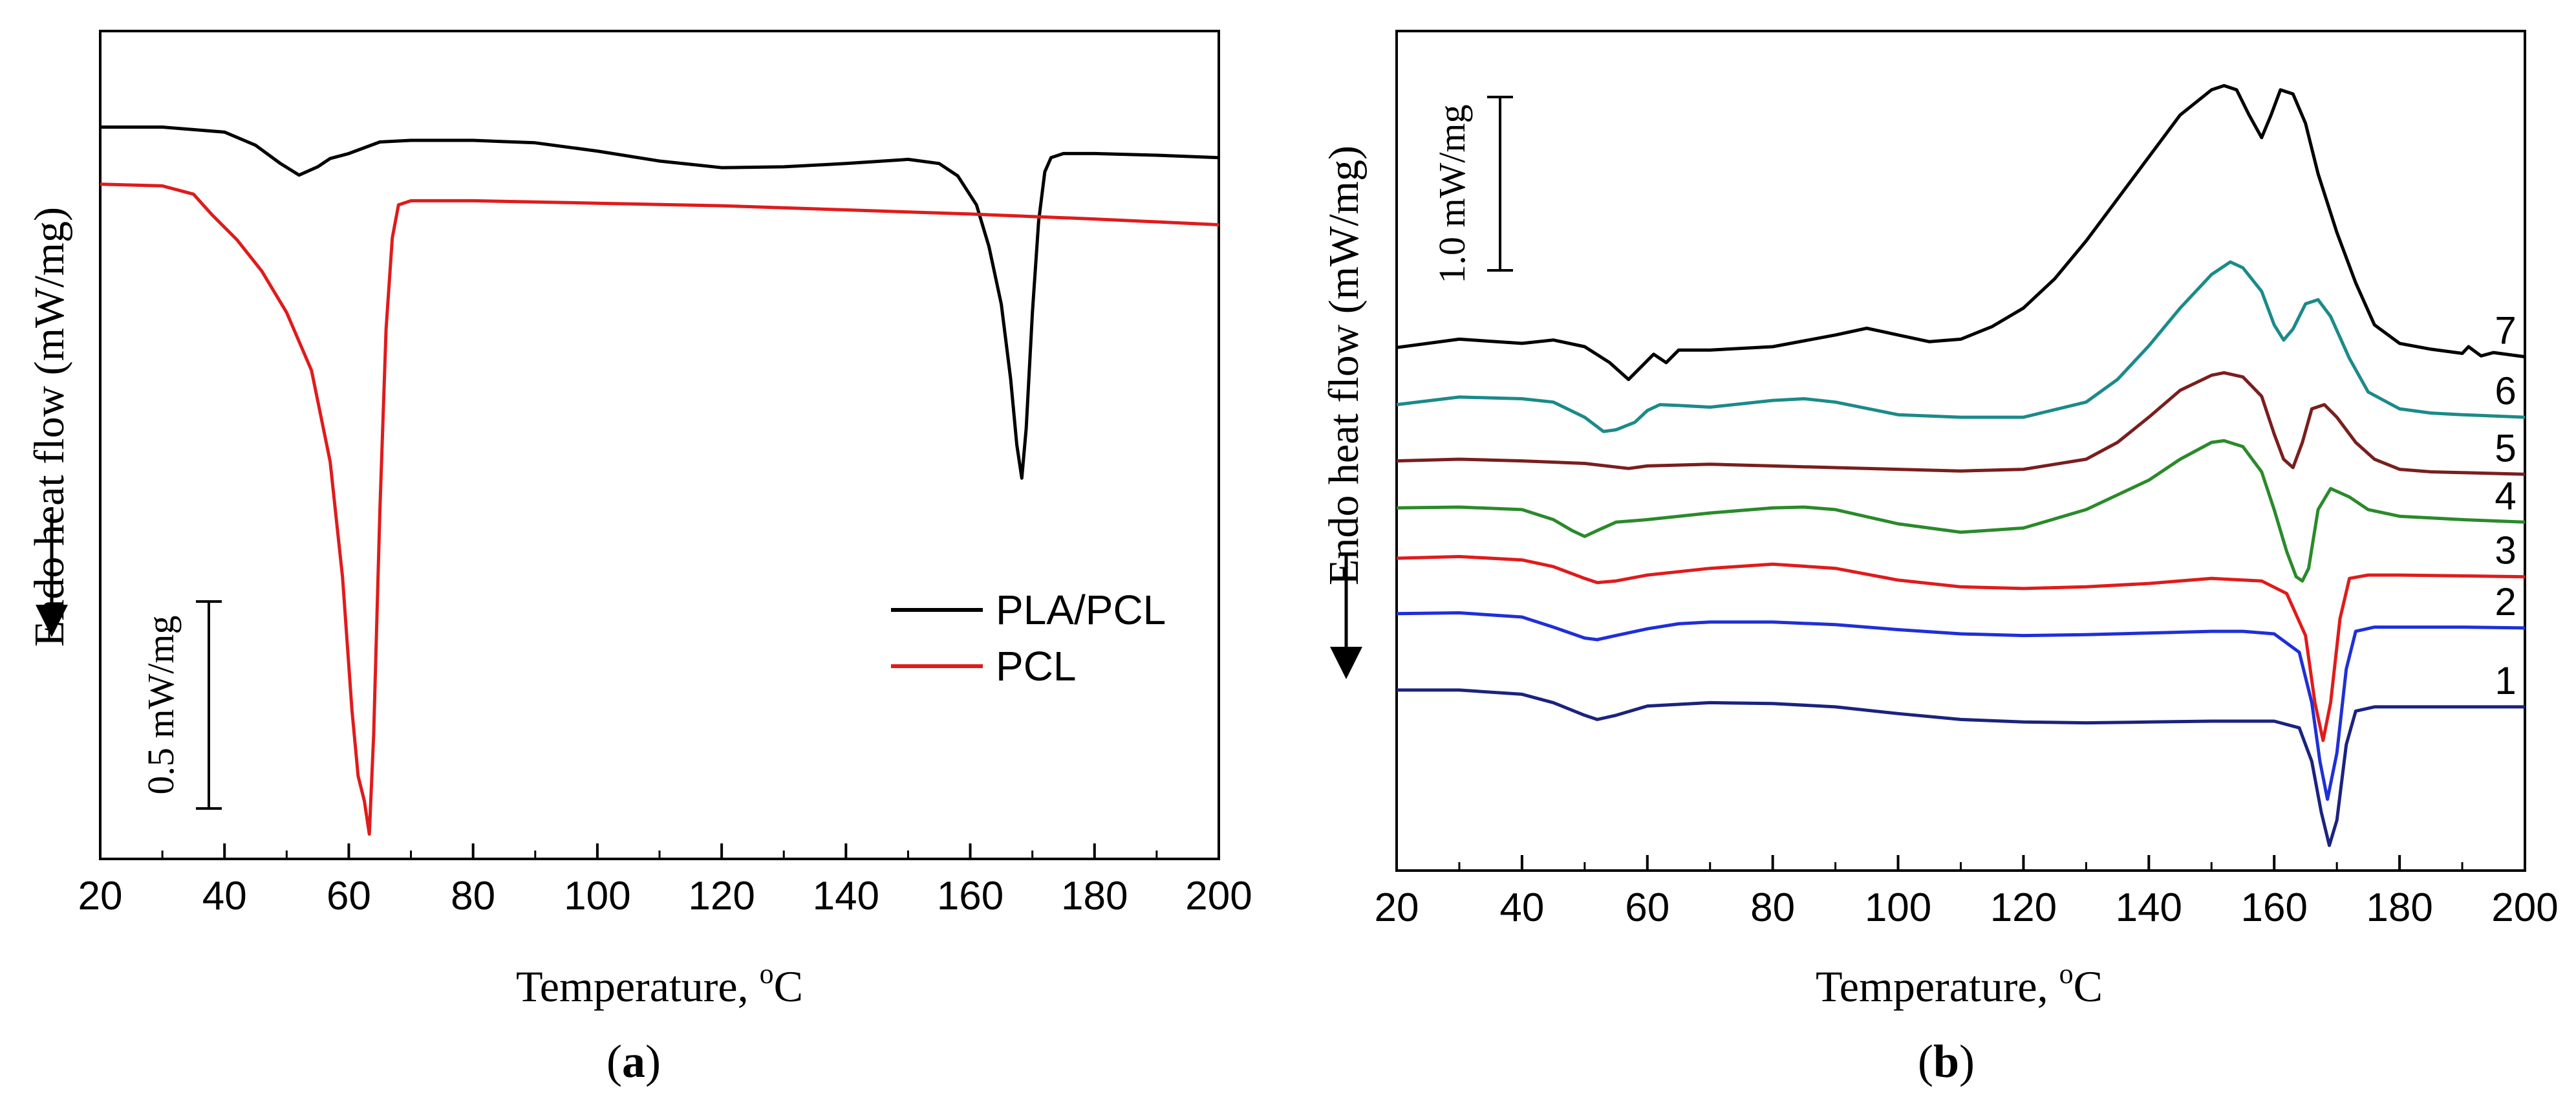 Image resolution: width=2576 pixels, height=1106 pixels. Describe the element at coordinates (1094, 896) in the screenshot. I see `x-tick-label-a: 180` at that location.